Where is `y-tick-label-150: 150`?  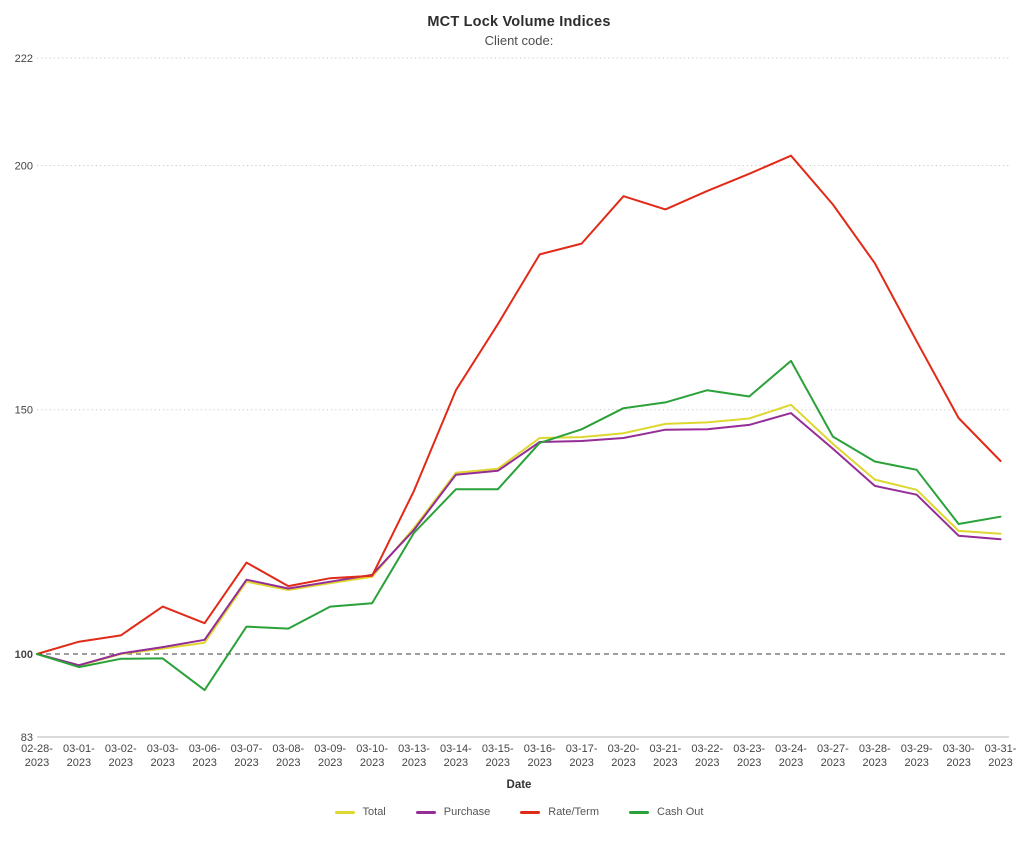
y-tick-label-150: 150 is located at coordinates (24, 411).